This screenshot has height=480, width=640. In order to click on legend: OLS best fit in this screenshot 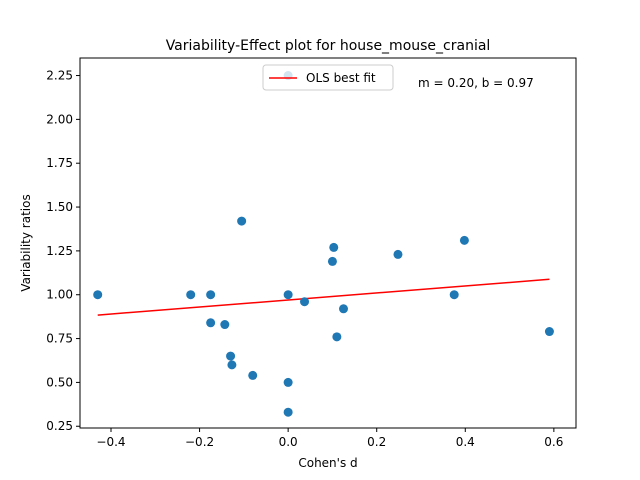, I will do `click(328, 77)`.